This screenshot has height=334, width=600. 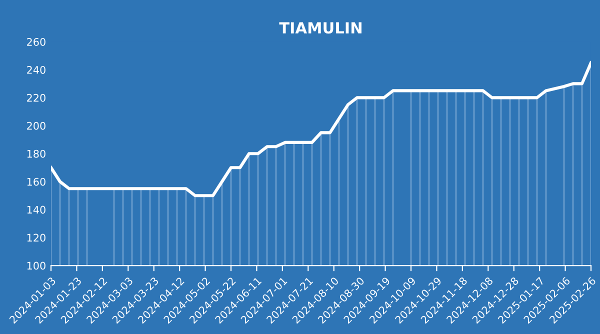 What do you see at coordinates (36, 182) in the screenshot?
I see `y-tick-label: 160` at bounding box center [36, 182].